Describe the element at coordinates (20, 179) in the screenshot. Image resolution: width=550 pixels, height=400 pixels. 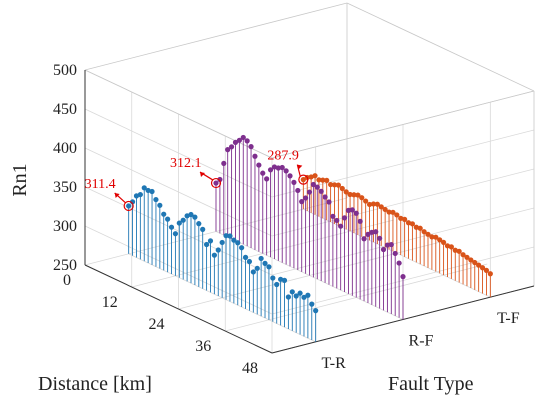
I see `z-axis-label: Rn1` at that location.